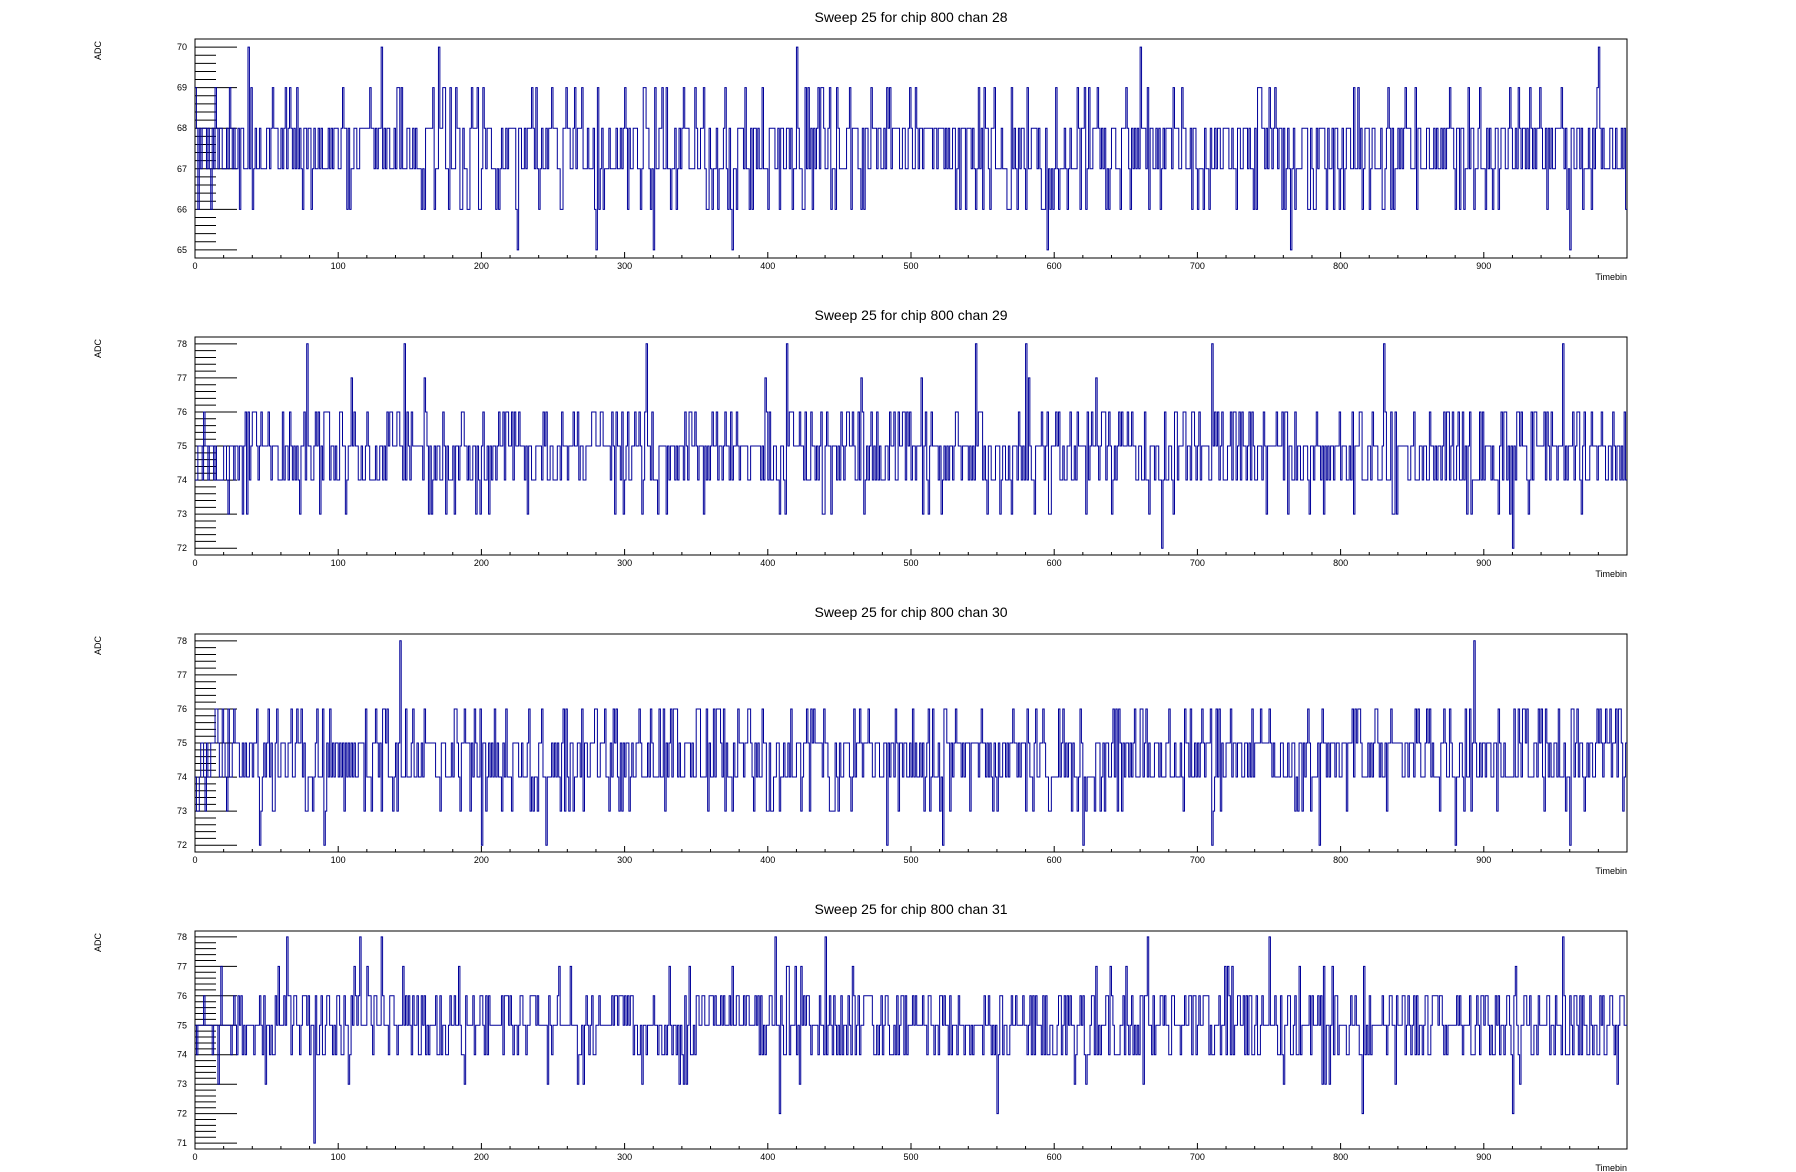  Describe the element at coordinates (182, 1143) in the screenshot. I see `y-tick-label: 71` at that location.